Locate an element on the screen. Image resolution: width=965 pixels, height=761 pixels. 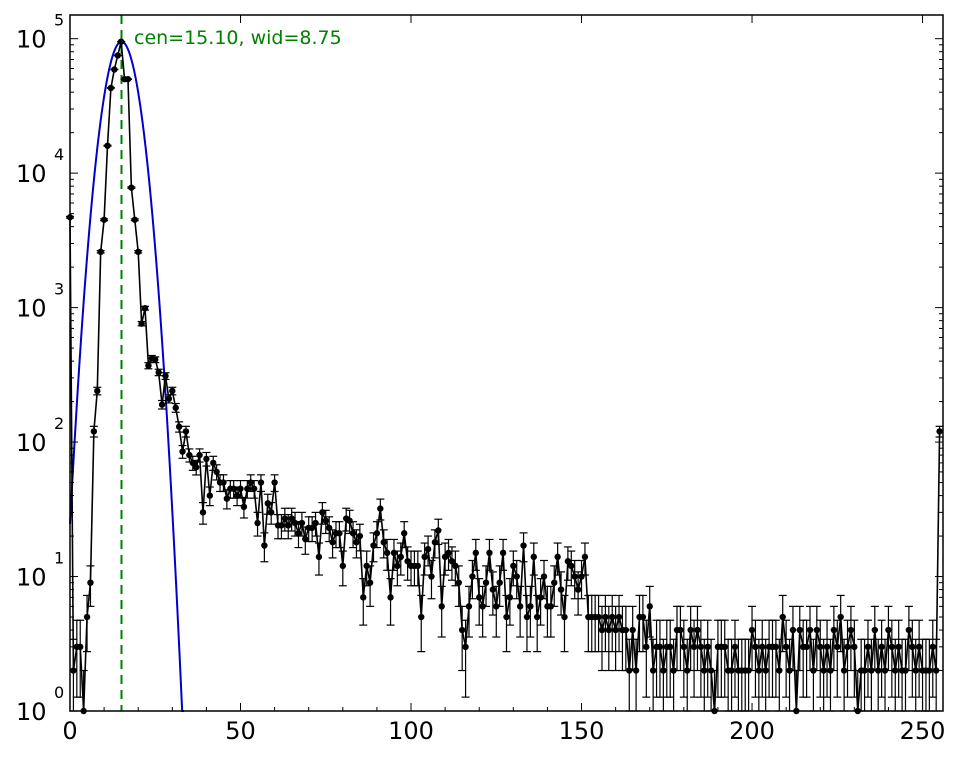
x-tick-label: 200 is located at coordinates (752, 731).